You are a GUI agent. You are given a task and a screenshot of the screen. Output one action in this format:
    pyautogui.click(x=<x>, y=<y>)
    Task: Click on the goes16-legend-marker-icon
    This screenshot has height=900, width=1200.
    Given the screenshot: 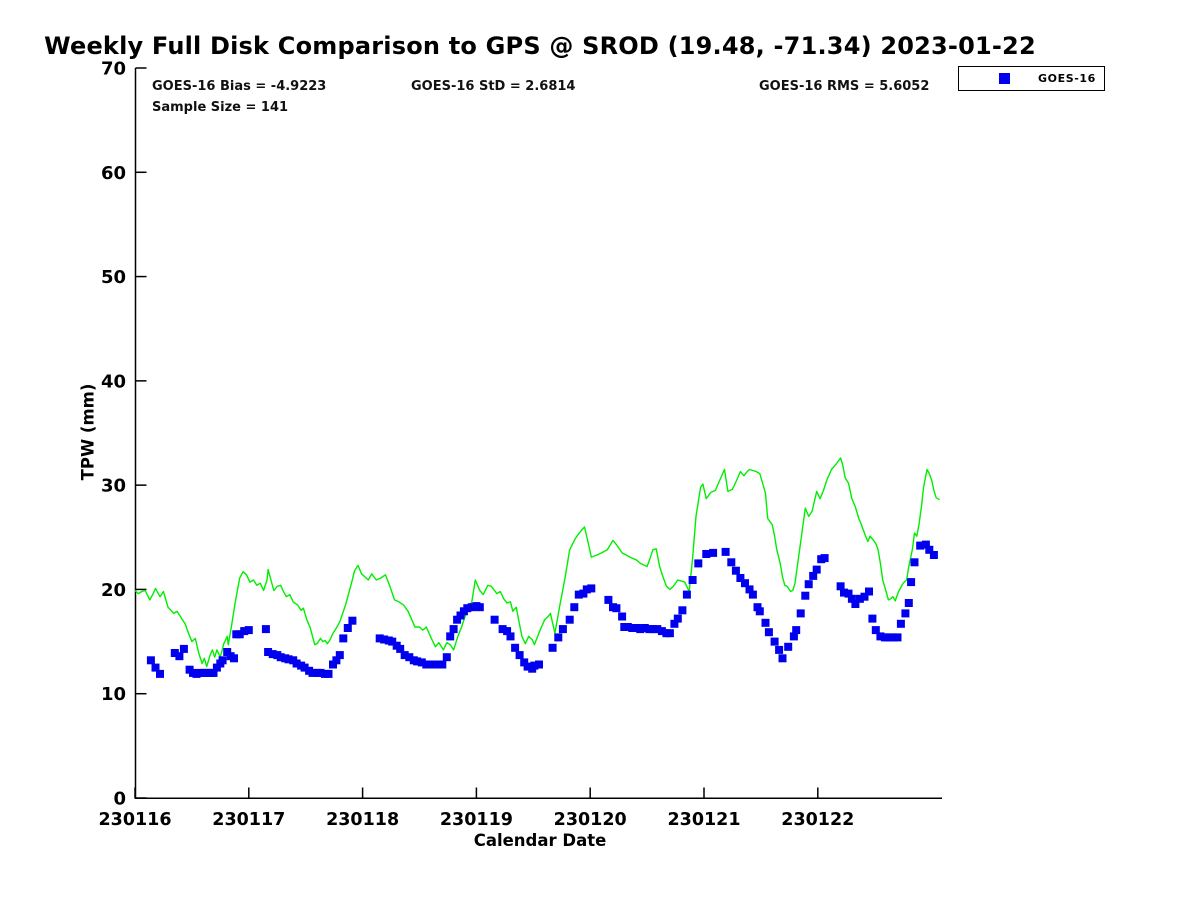 What is the action you would take?
    pyautogui.click(x=1004, y=78)
    